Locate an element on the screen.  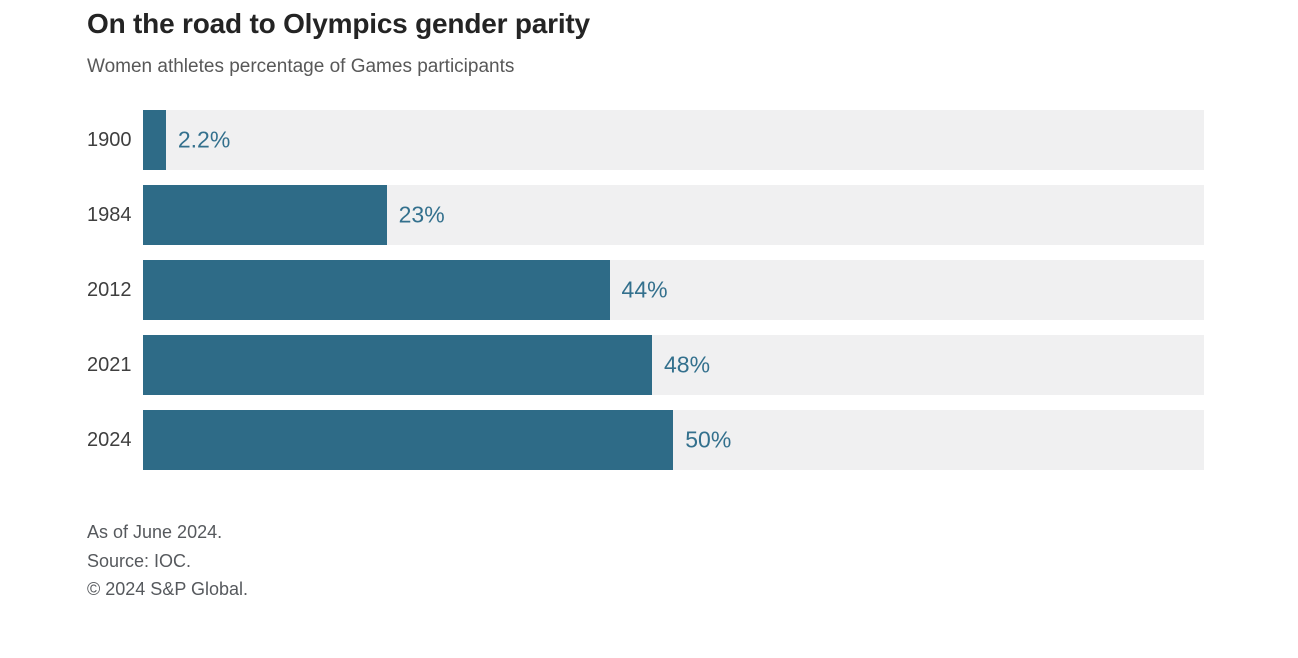
value-label: 23% is located at coordinates (421, 214).